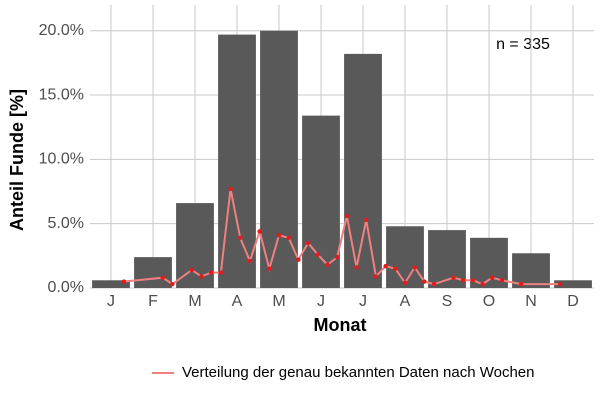 This screenshot has width=600, height=400. I want to click on x-axis-title: Monat, so click(340, 325).